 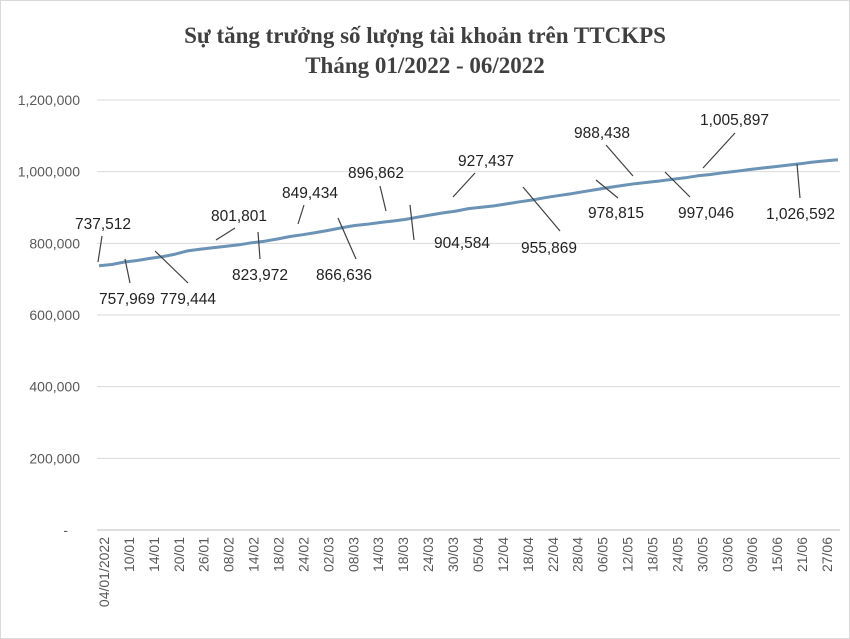 What do you see at coordinates (486, 161) in the screenshot?
I see `data-label: 927,437` at bounding box center [486, 161].